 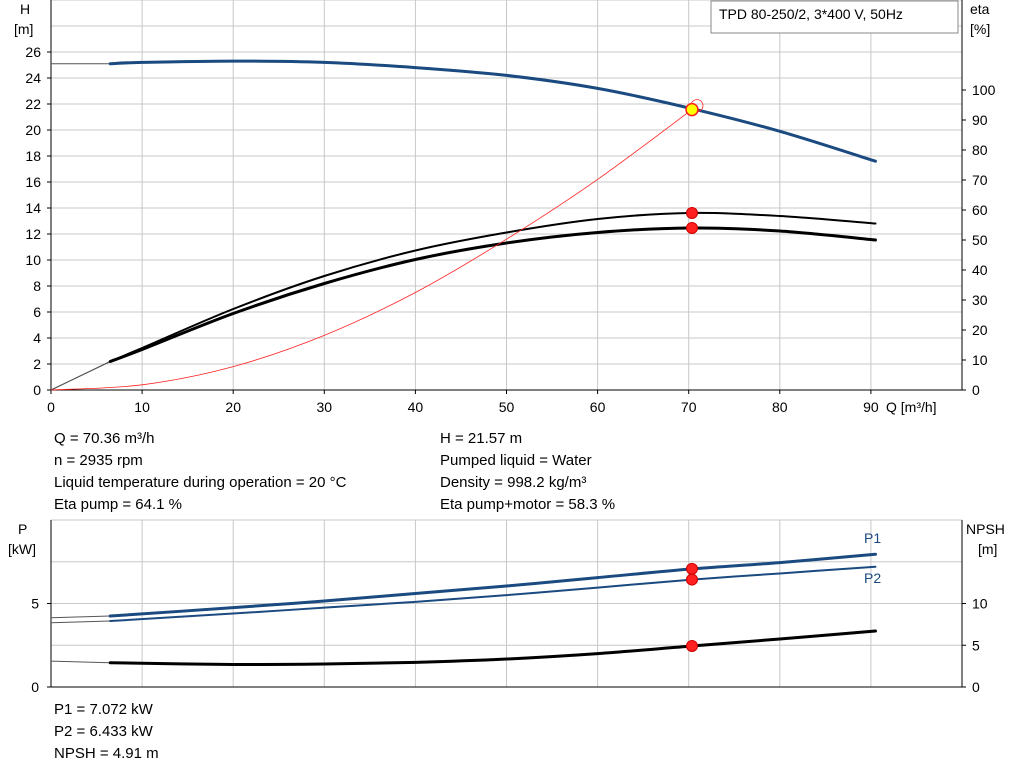 I want to click on eta-tick-label: 100, so click(x=984, y=90).